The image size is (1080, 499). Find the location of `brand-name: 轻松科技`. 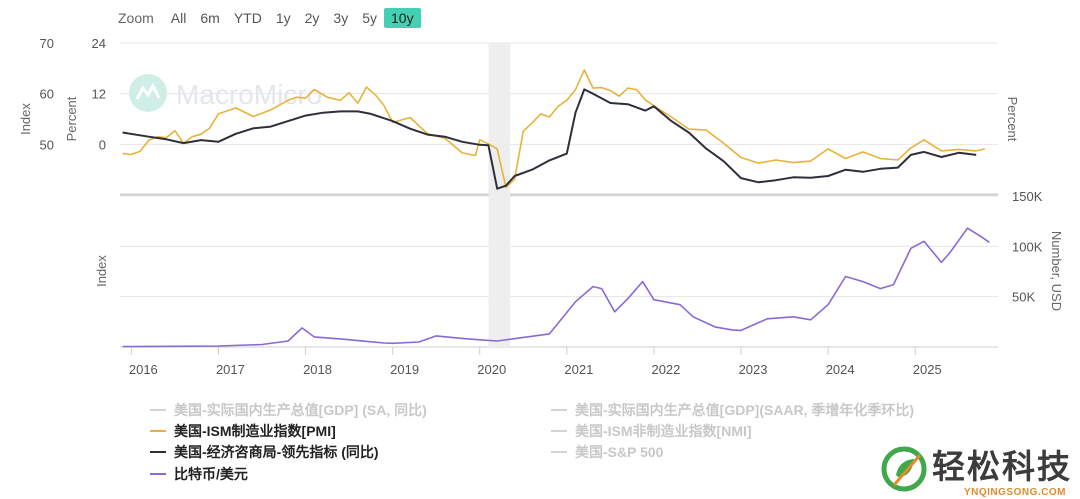

brand-name: 轻松科技 is located at coordinates (1002, 466).